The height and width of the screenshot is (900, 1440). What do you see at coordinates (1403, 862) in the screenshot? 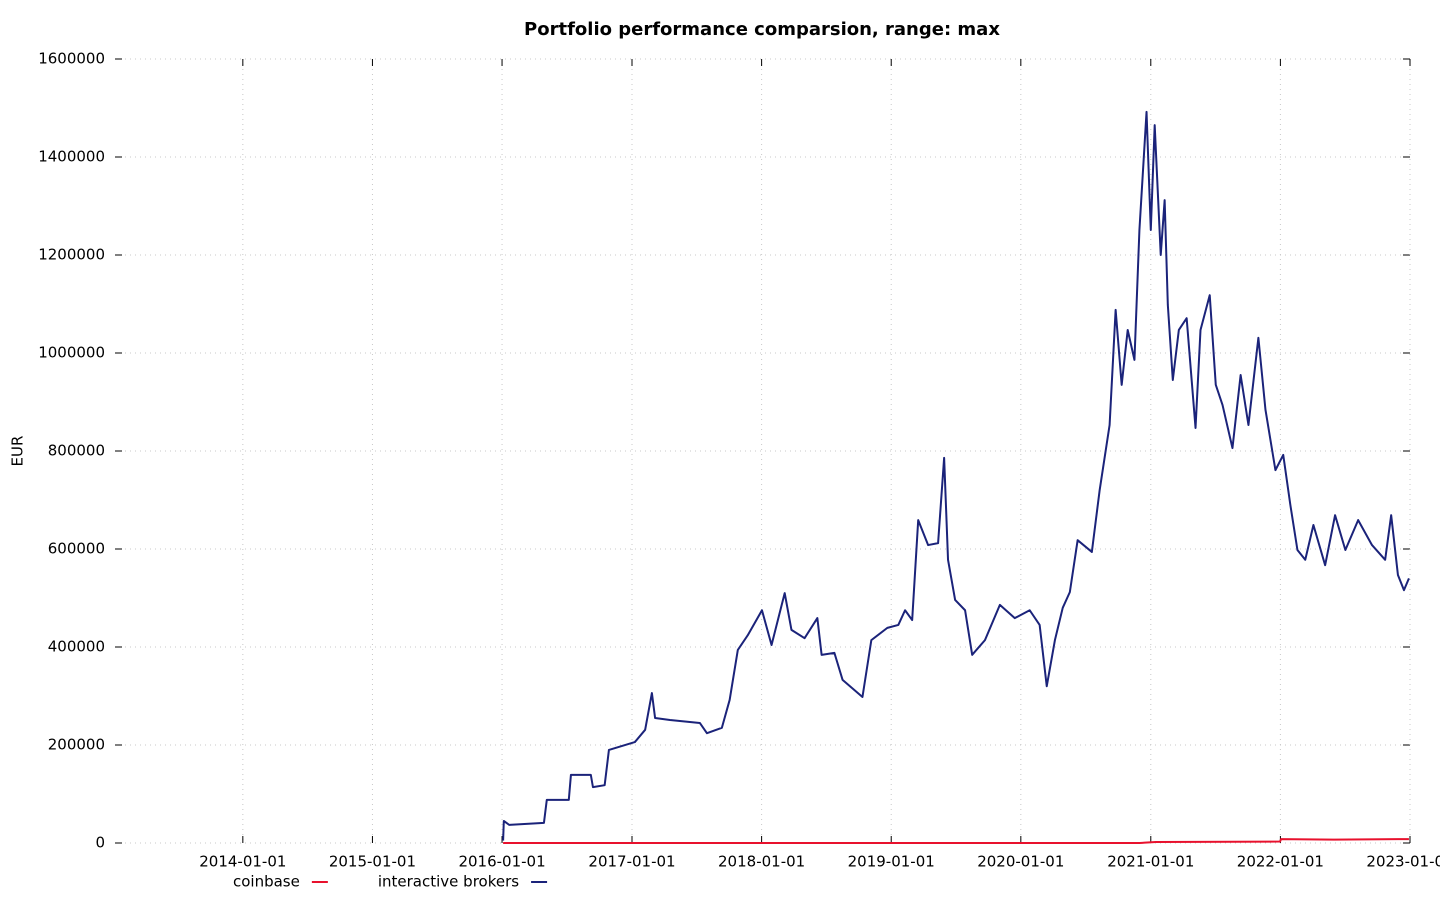
I see `x-tick-label: 2023-01-01` at bounding box center [1403, 862].